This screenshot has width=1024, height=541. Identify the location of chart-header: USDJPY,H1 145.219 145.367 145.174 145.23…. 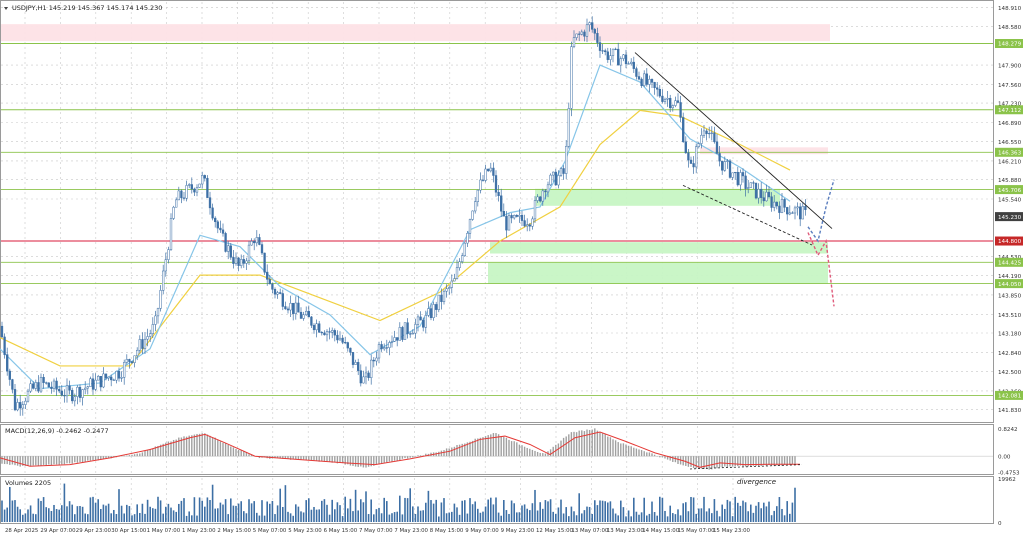
(83, 8).